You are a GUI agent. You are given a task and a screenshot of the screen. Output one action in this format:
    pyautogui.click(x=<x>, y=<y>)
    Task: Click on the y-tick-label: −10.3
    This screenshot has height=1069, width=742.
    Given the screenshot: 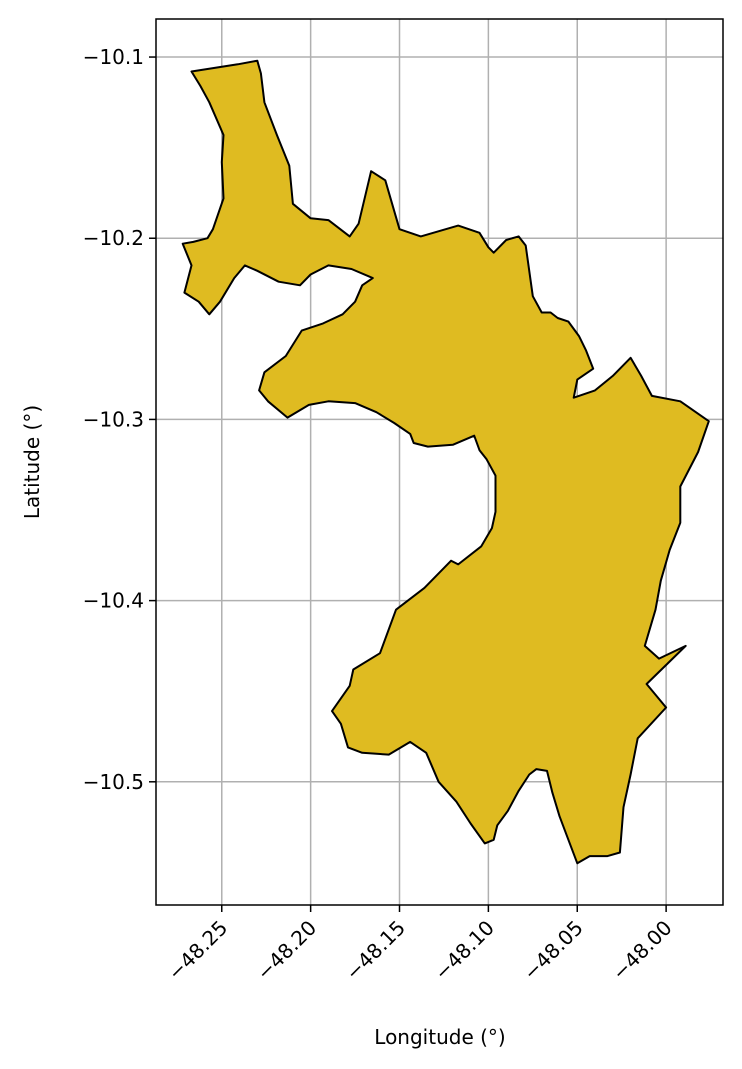 What is the action you would take?
    pyautogui.click(x=113, y=419)
    